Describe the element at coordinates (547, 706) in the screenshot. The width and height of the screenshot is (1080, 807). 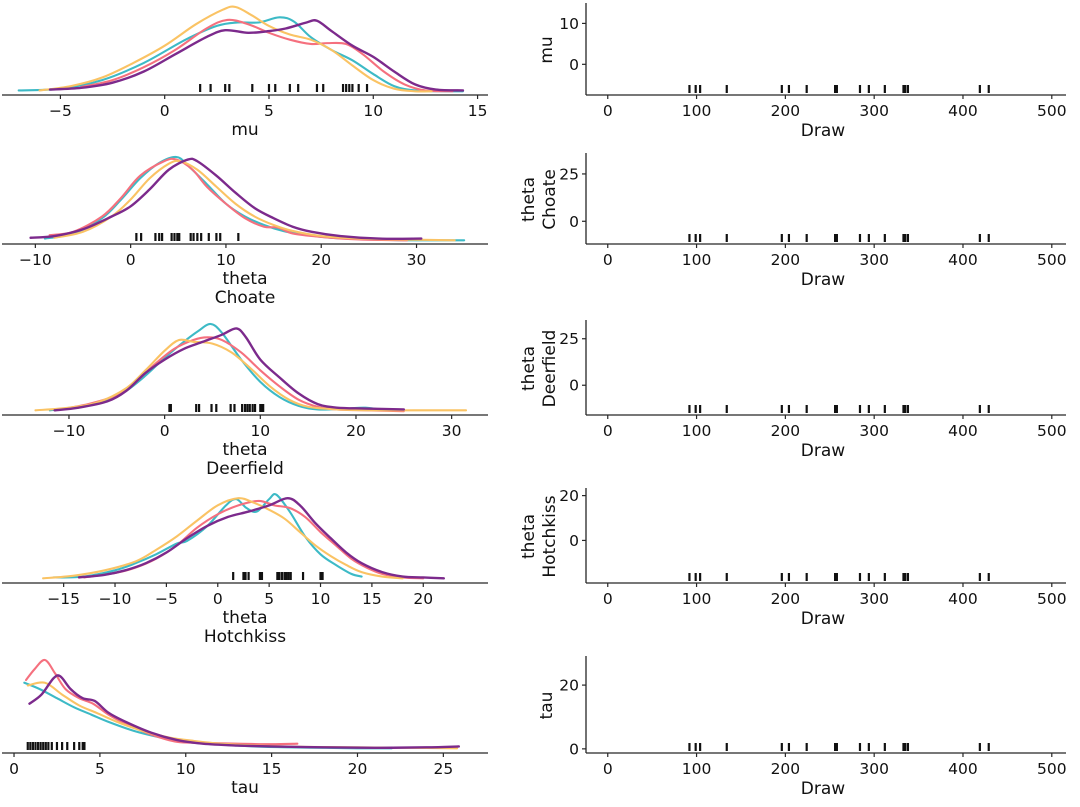
I see `trace-y-axis-label: tau` at that location.